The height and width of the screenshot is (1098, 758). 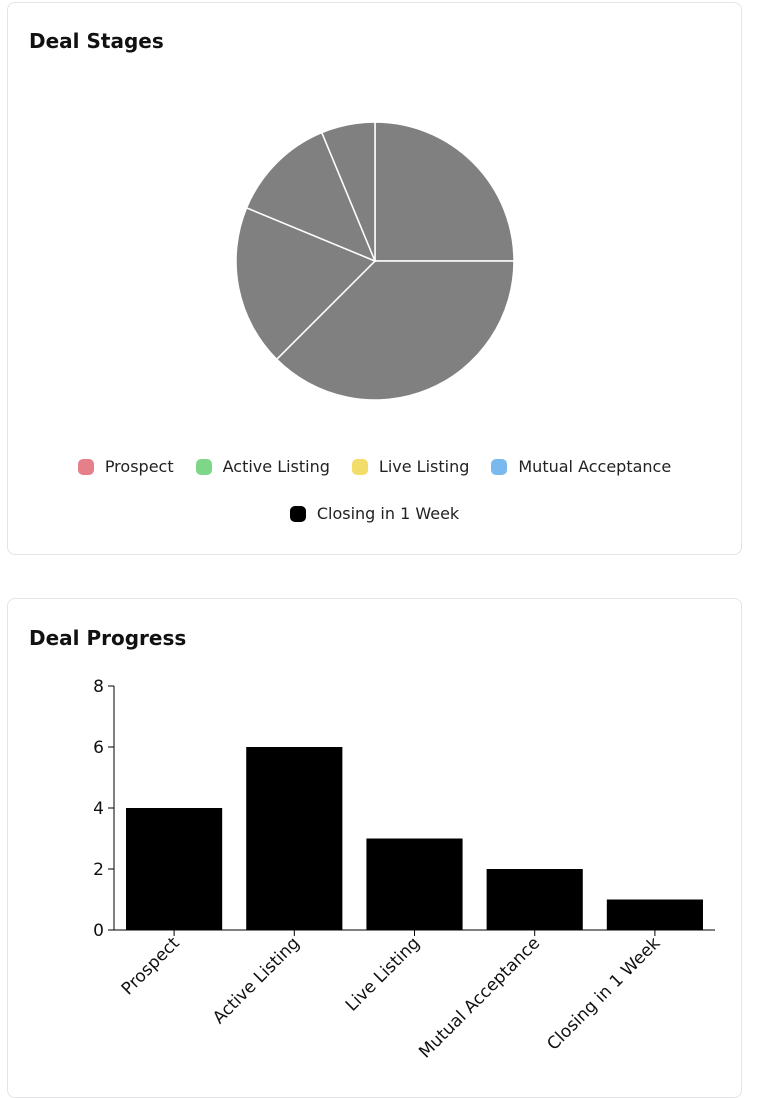 I want to click on legend-label-prospect: Prospect, so click(x=139, y=466).